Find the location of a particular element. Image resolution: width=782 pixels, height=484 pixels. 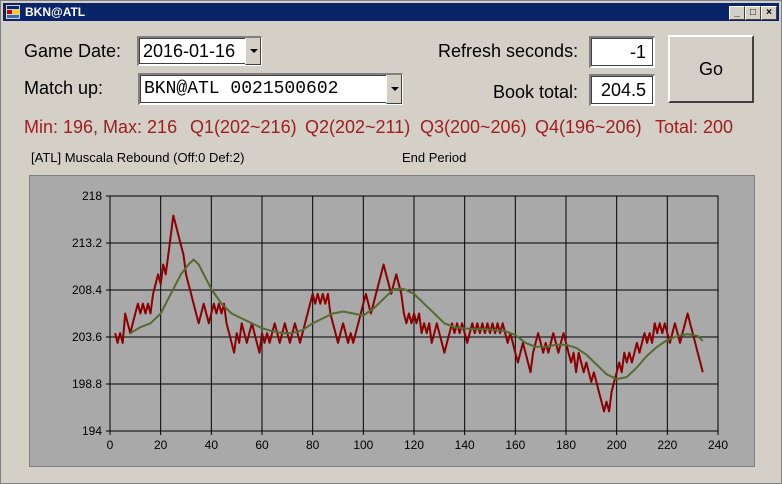

maximize-button: □ is located at coordinates (753, 13).